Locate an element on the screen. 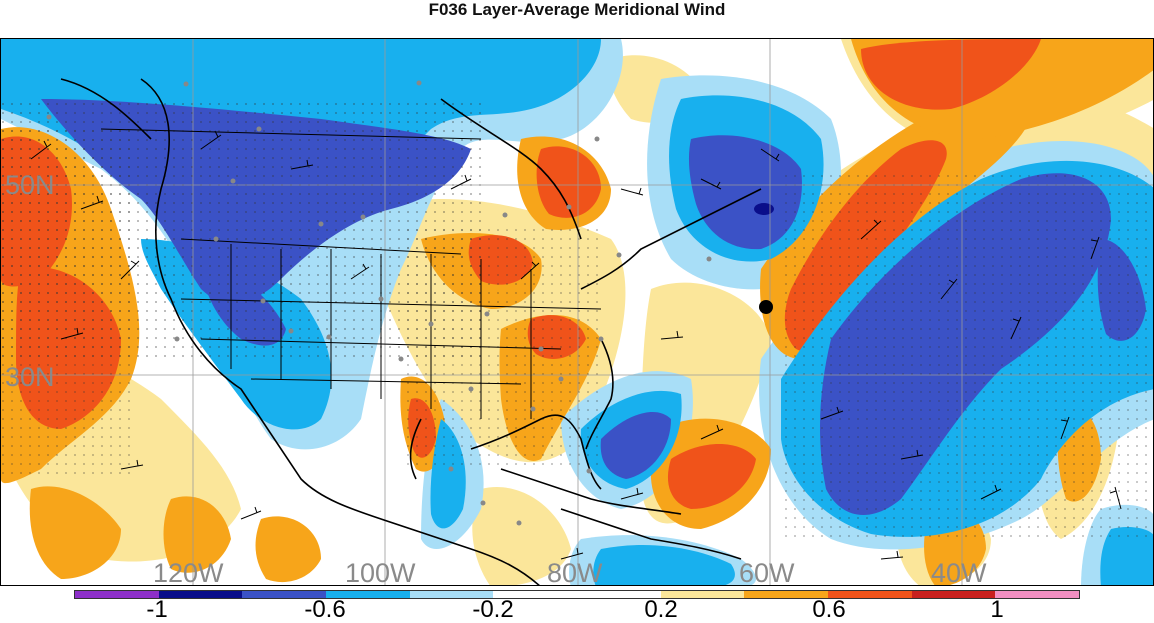  map-title: F036 Layer-Average Meridional Wind is located at coordinates (577, 9).